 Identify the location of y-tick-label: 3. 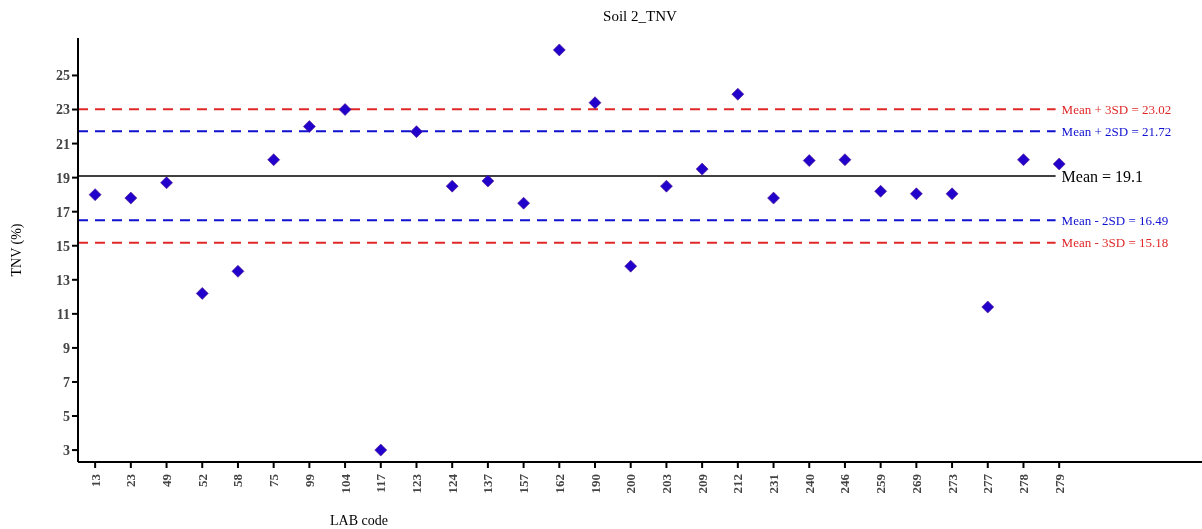
(66, 451).